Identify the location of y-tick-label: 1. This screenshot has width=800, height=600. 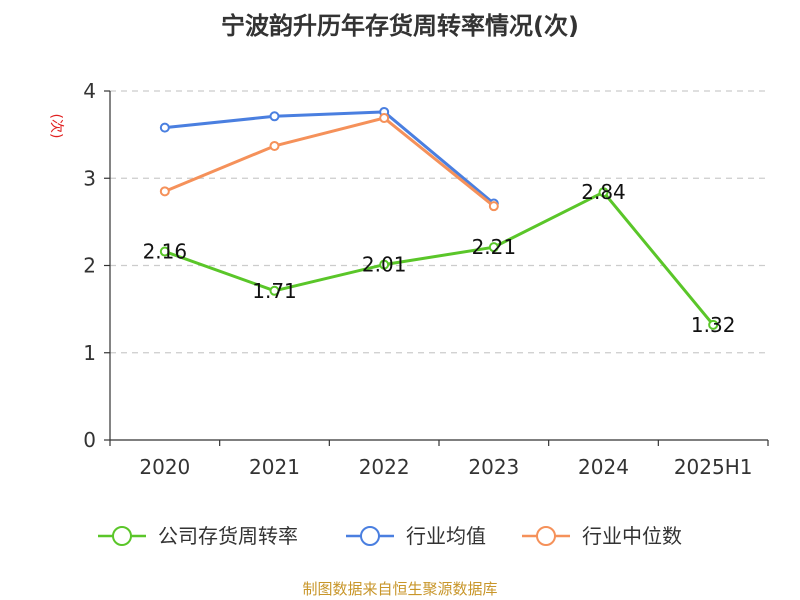
(89, 353).